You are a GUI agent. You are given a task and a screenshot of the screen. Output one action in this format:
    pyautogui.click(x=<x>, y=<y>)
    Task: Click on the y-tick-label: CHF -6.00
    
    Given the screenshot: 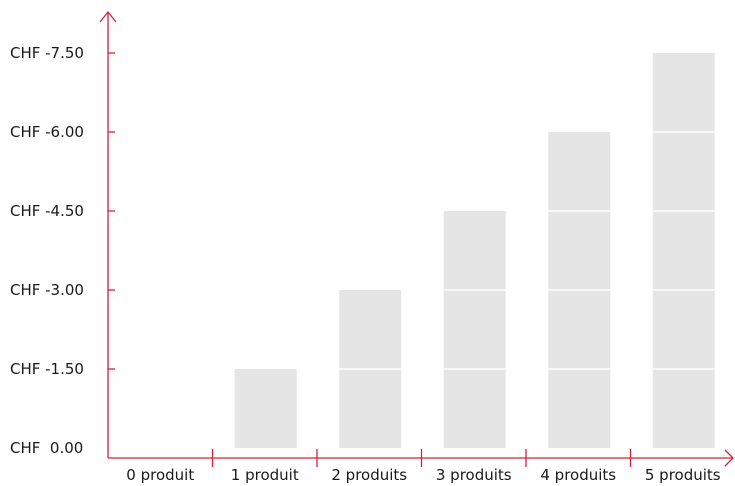 What is the action you would take?
    pyautogui.click(x=47, y=132)
    